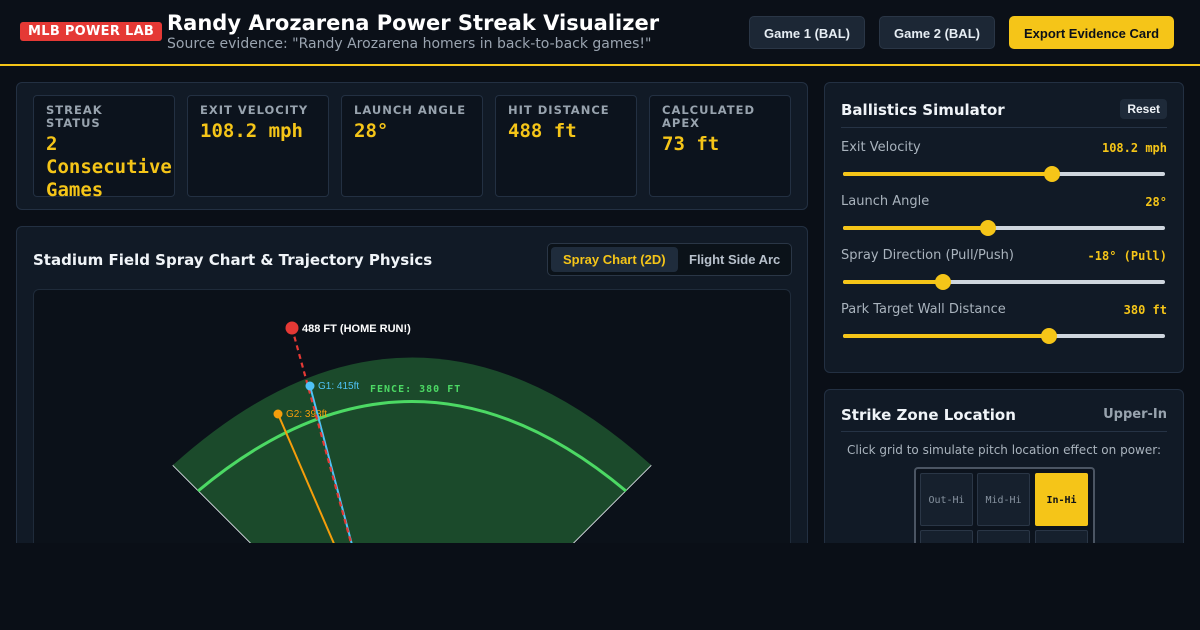 The image size is (1200, 630). Describe the element at coordinates (881, 147) in the screenshot. I see `slider-label-exit-velocity: Exit Velocity` at that location.